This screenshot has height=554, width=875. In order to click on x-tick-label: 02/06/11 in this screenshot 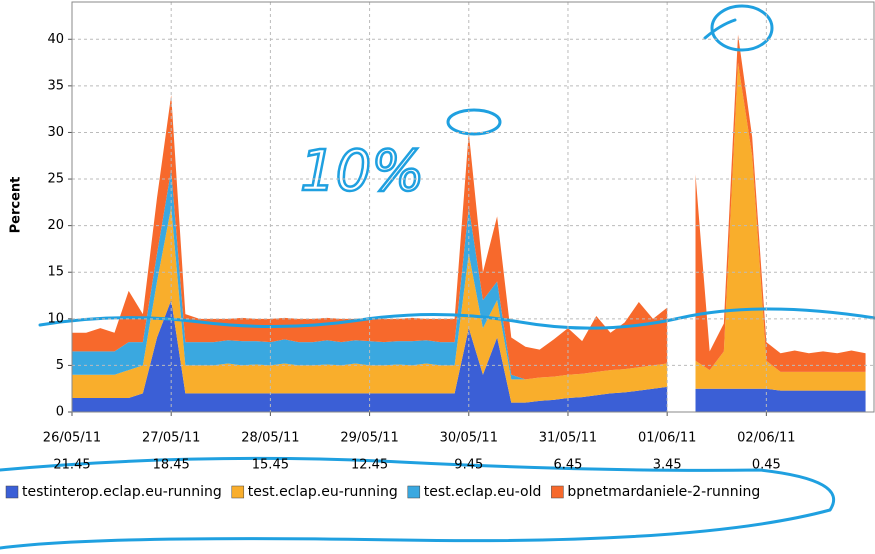, I will do `click(766, 438)`.